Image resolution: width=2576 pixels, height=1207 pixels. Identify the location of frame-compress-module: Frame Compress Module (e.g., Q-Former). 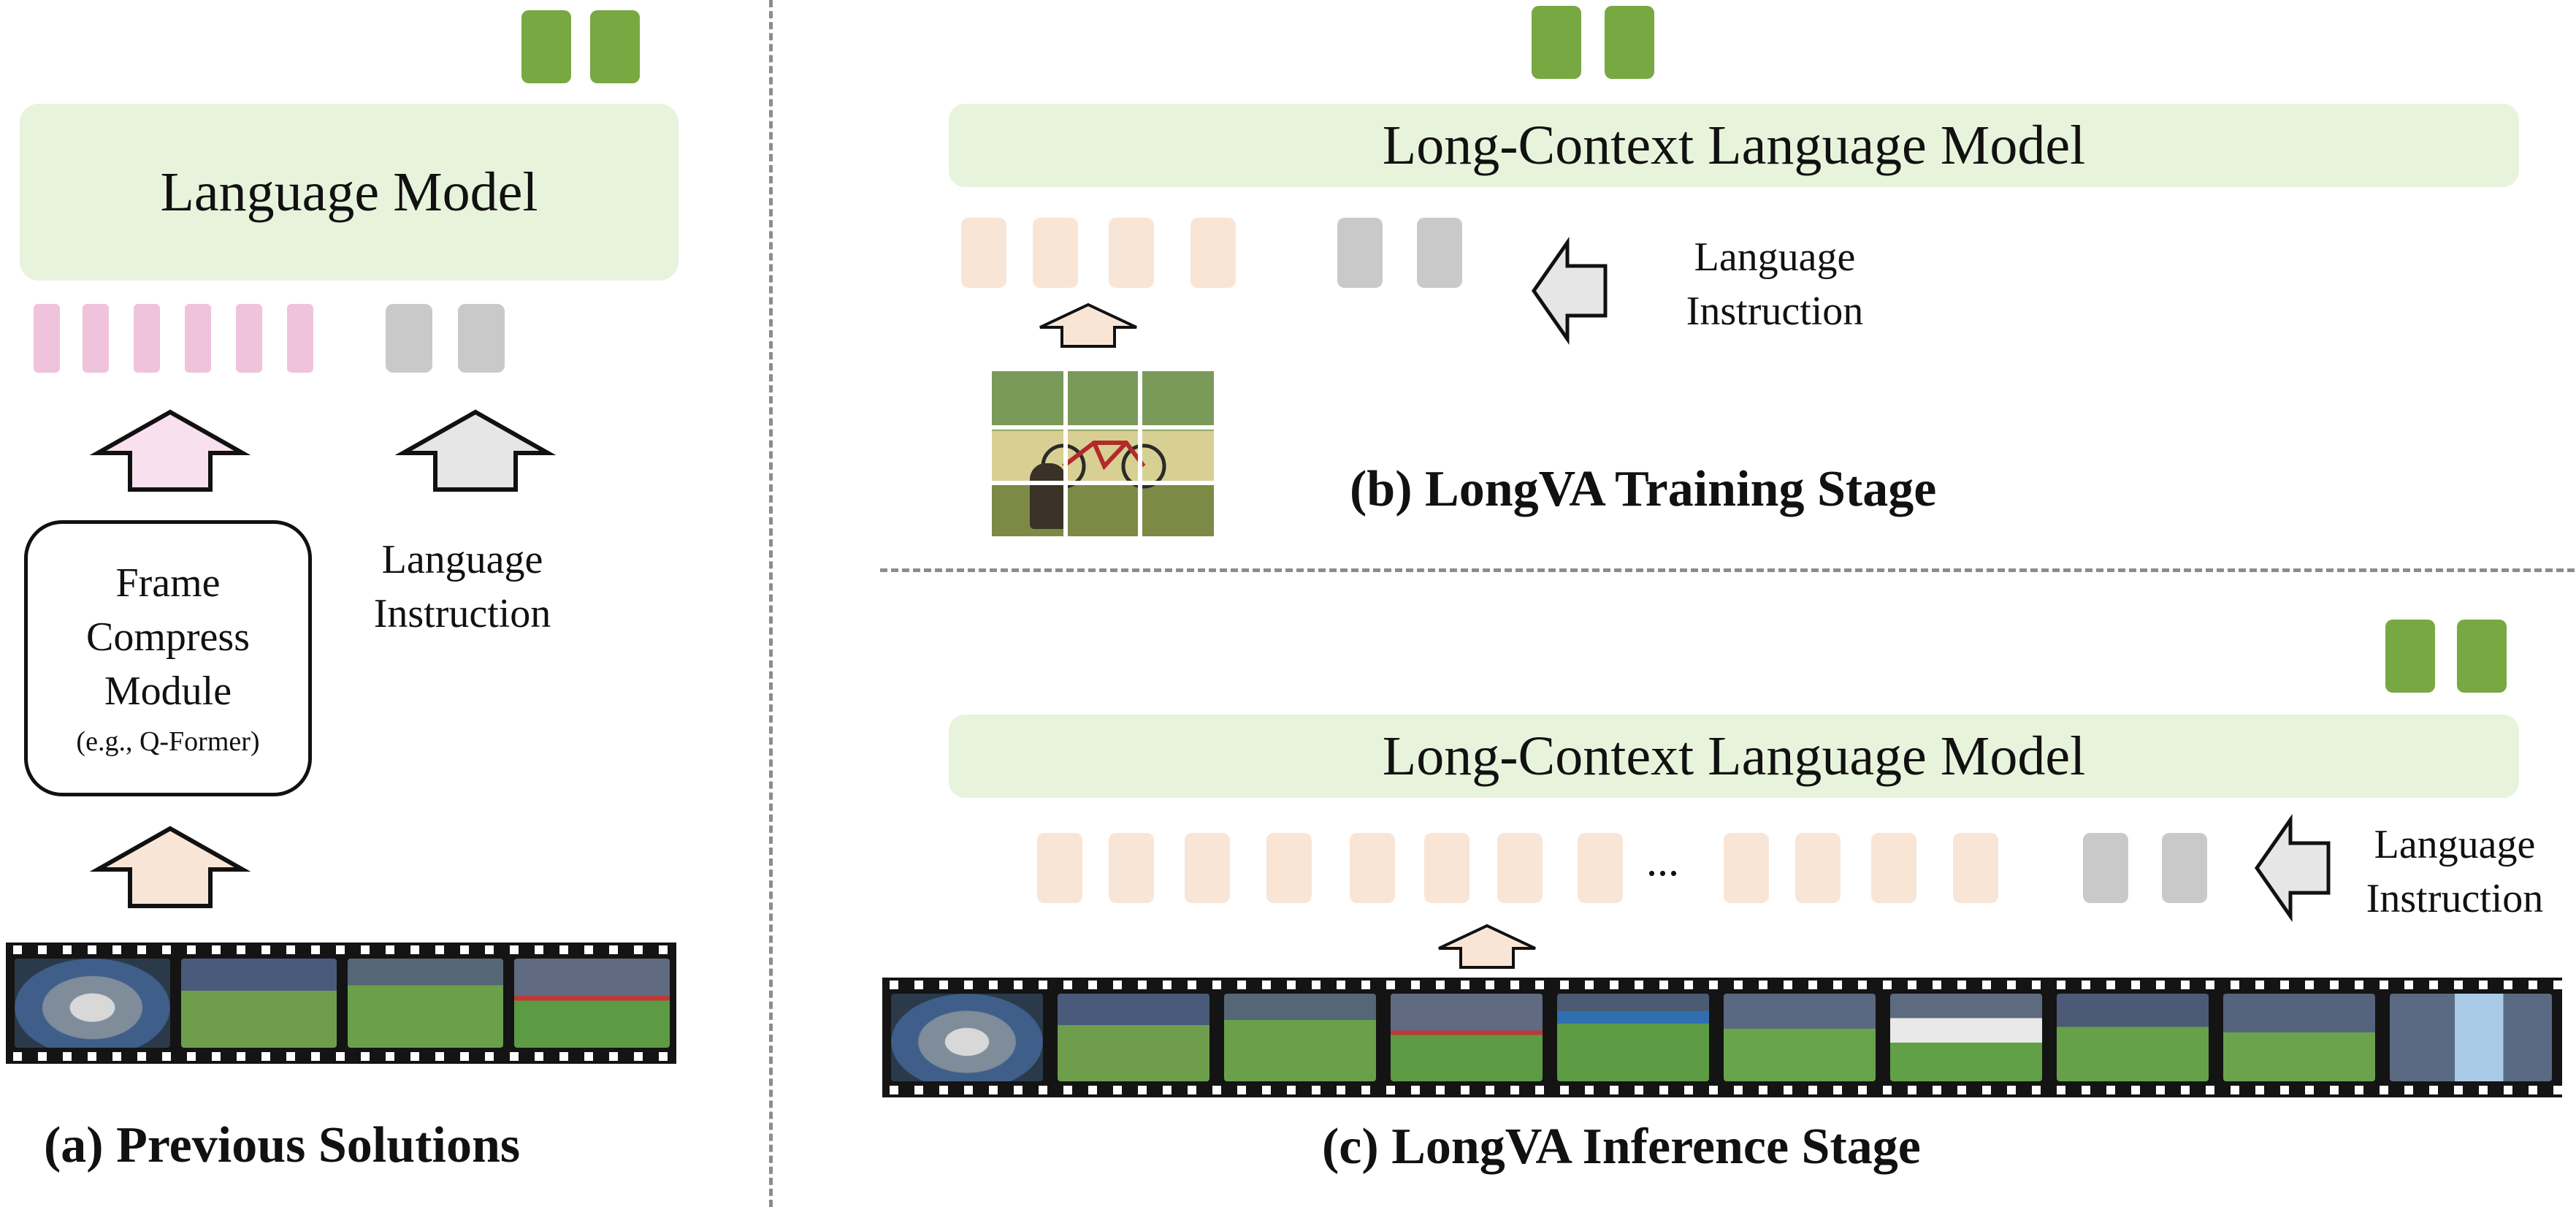
(168, 658).